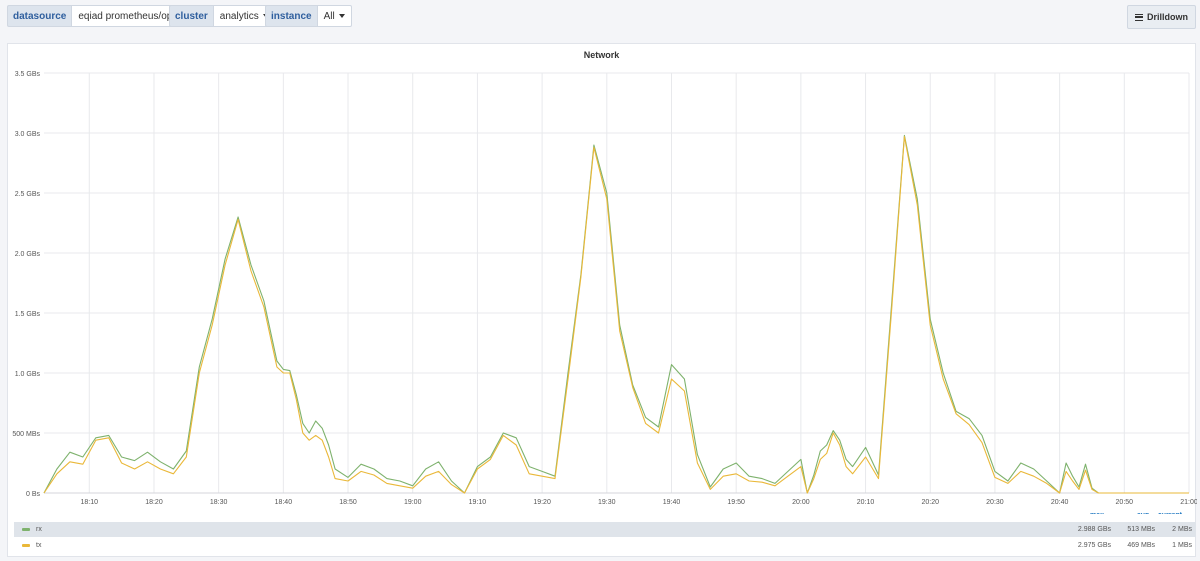 This screenshot has width=1200, height=561. Describe the element at coordinates (348, 502) in the screenshot. I see `x-tick-label: 18:50` at that location.